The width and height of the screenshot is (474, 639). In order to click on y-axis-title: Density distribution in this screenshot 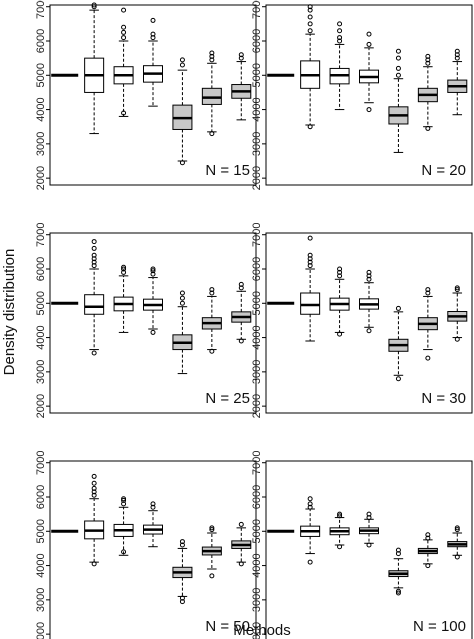, I will do `click(9, 312)`.